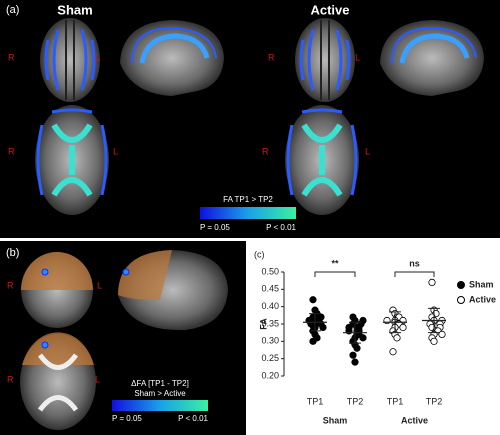  What do you see at coordinates (335, 420) in the screenshot?
I see `group-label: Sham` at bounding box center [335, 420].